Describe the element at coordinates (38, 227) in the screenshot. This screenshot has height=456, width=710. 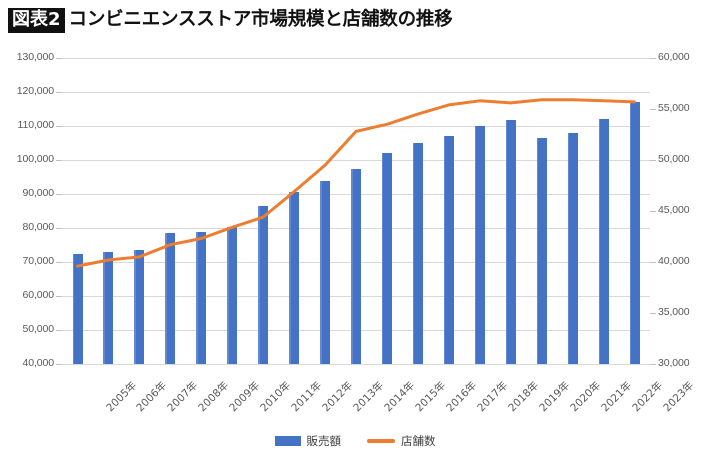
I see `y-axis-left-tick: 80,000` at that location.